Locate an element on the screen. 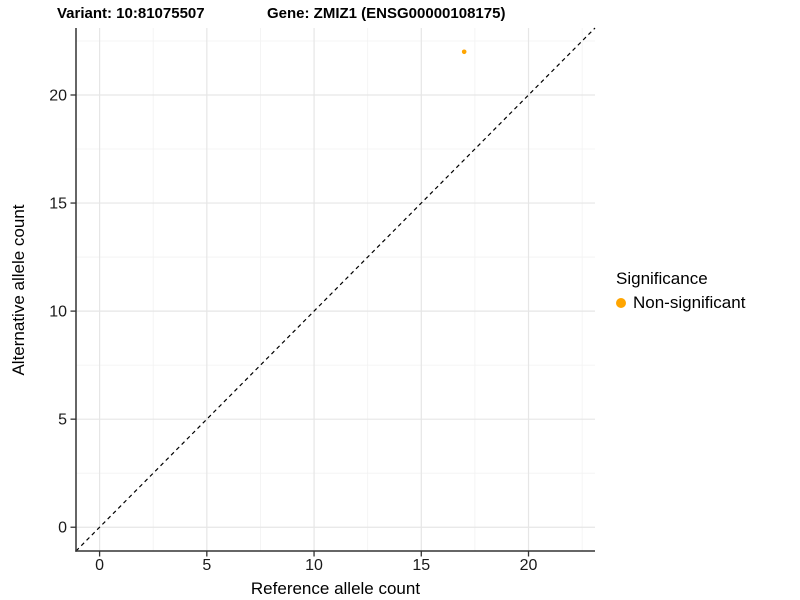  x-tick-label: 20 is located at coordinates (529, 565).